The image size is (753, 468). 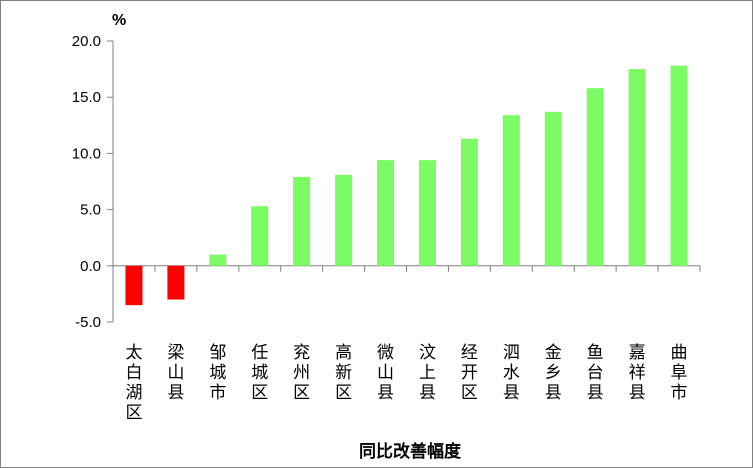 I want to click on x-category-label: 经开区, so click(x=469, y=373).